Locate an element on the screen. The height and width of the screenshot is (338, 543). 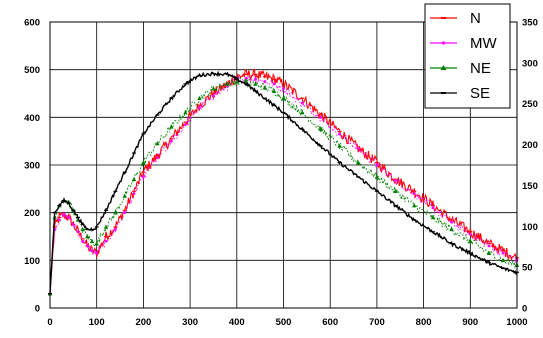
x-tick-label: 1000 is located at coordinates (516, 322).